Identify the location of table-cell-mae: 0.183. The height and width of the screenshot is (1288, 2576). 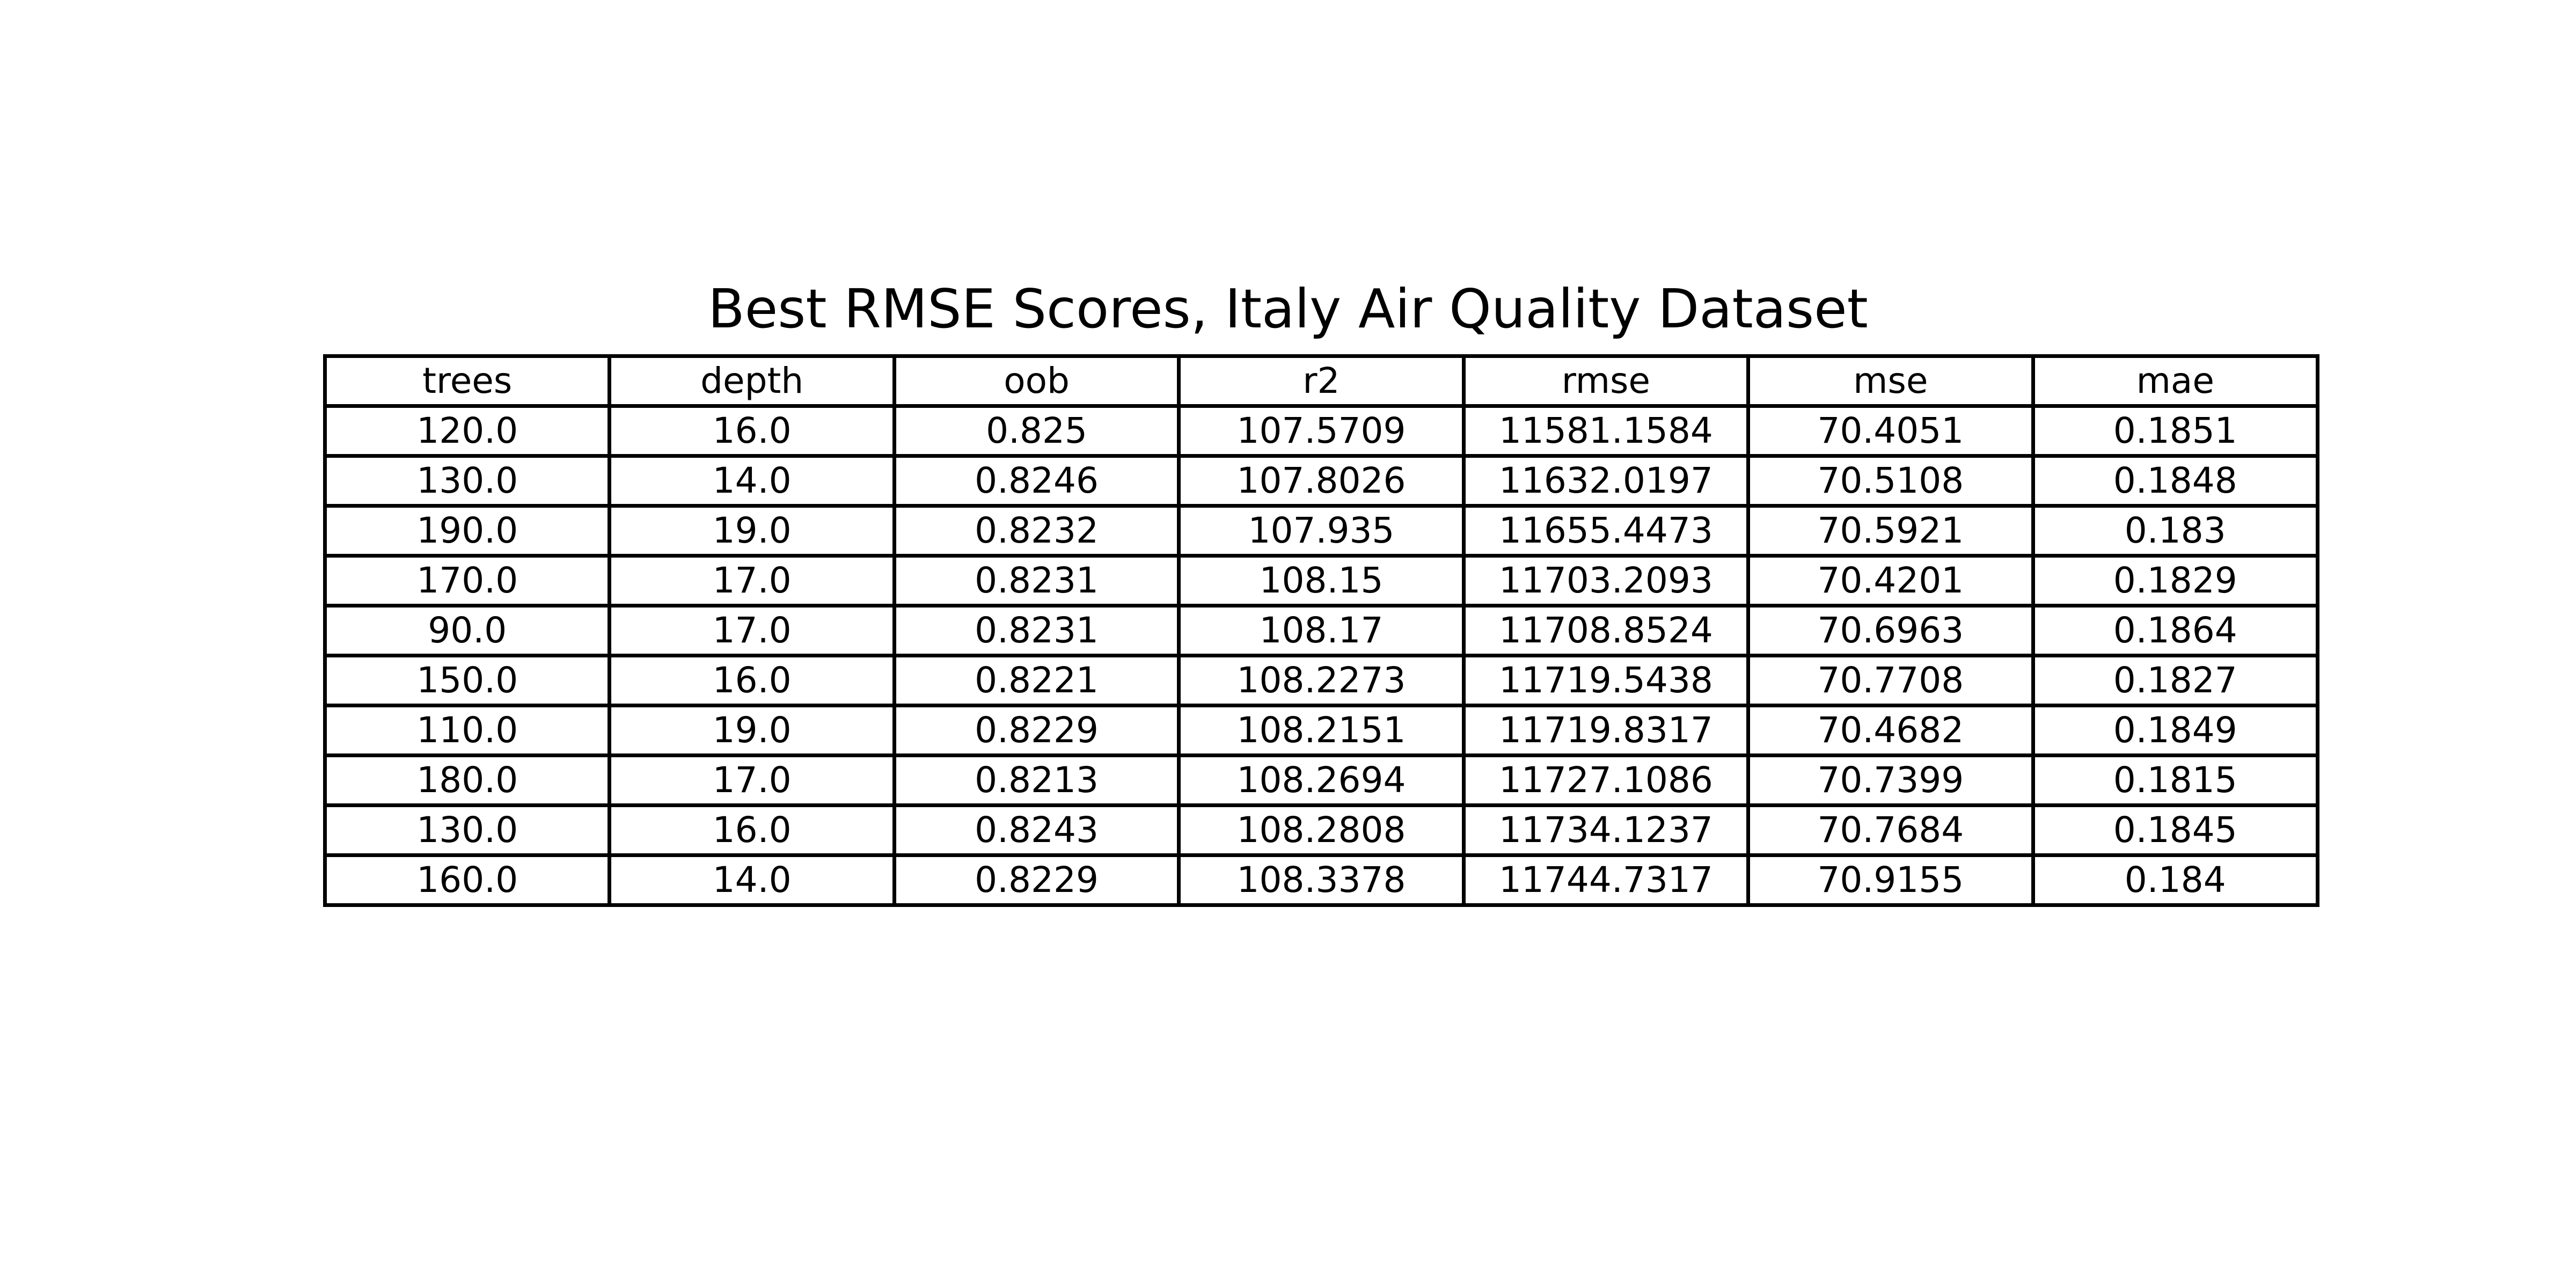
(2175, 531).